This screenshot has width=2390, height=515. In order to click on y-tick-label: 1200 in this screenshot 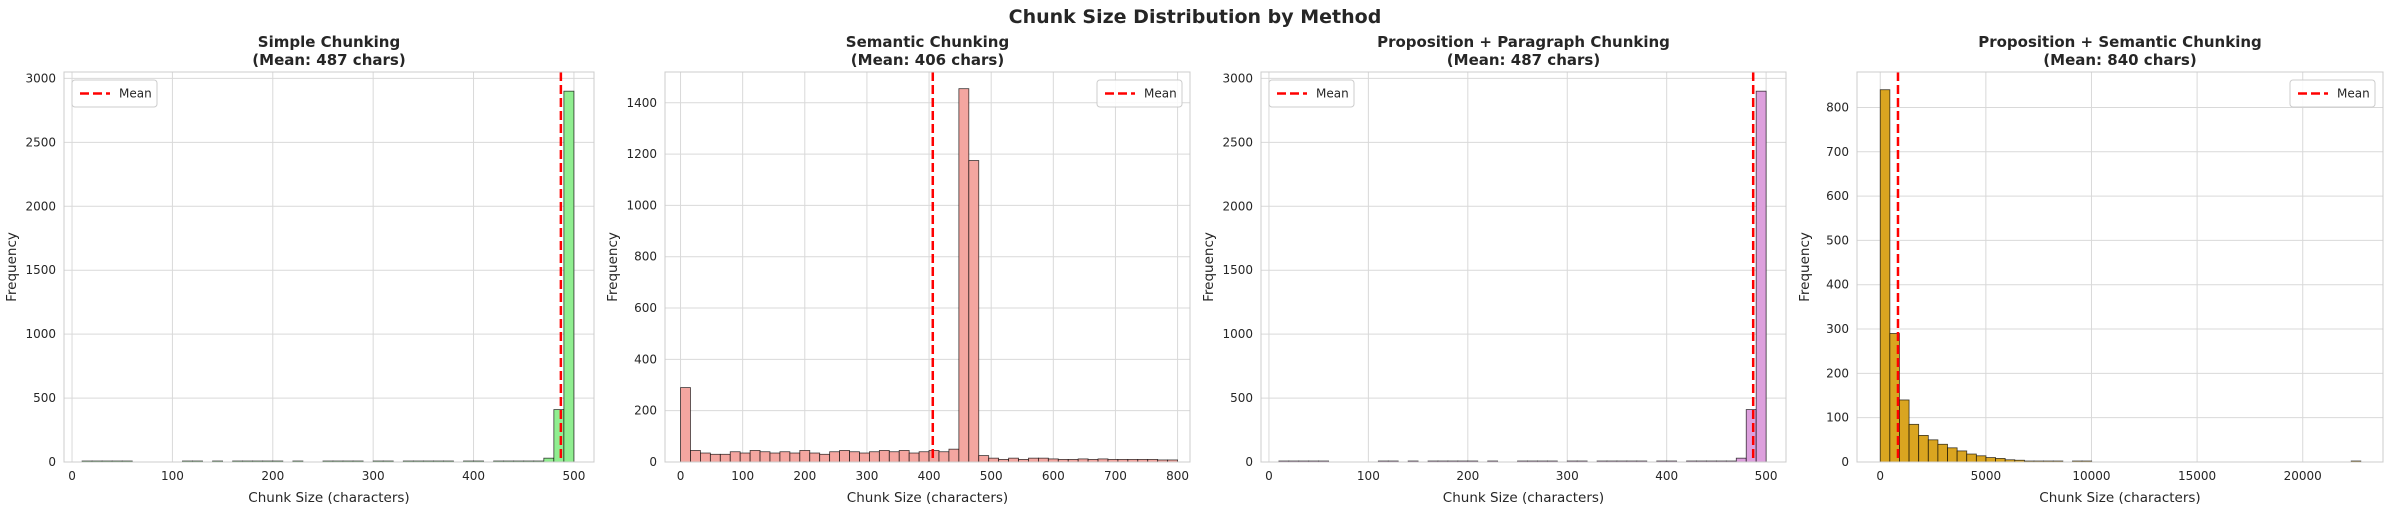, I will do `click(641, 154)`.